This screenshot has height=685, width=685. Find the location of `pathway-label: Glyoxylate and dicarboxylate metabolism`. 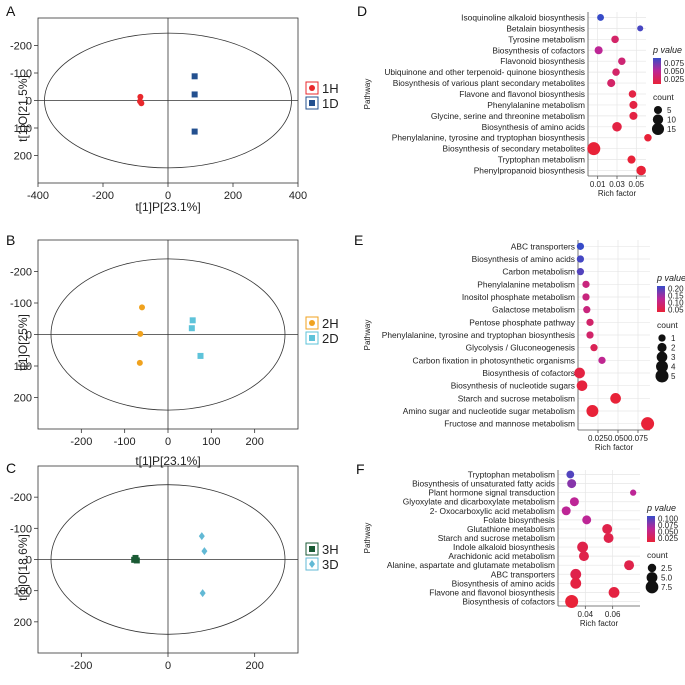

pathway-label: Glyoxylate and dicarboxylate metabolism is located at coordinates (479, 502).